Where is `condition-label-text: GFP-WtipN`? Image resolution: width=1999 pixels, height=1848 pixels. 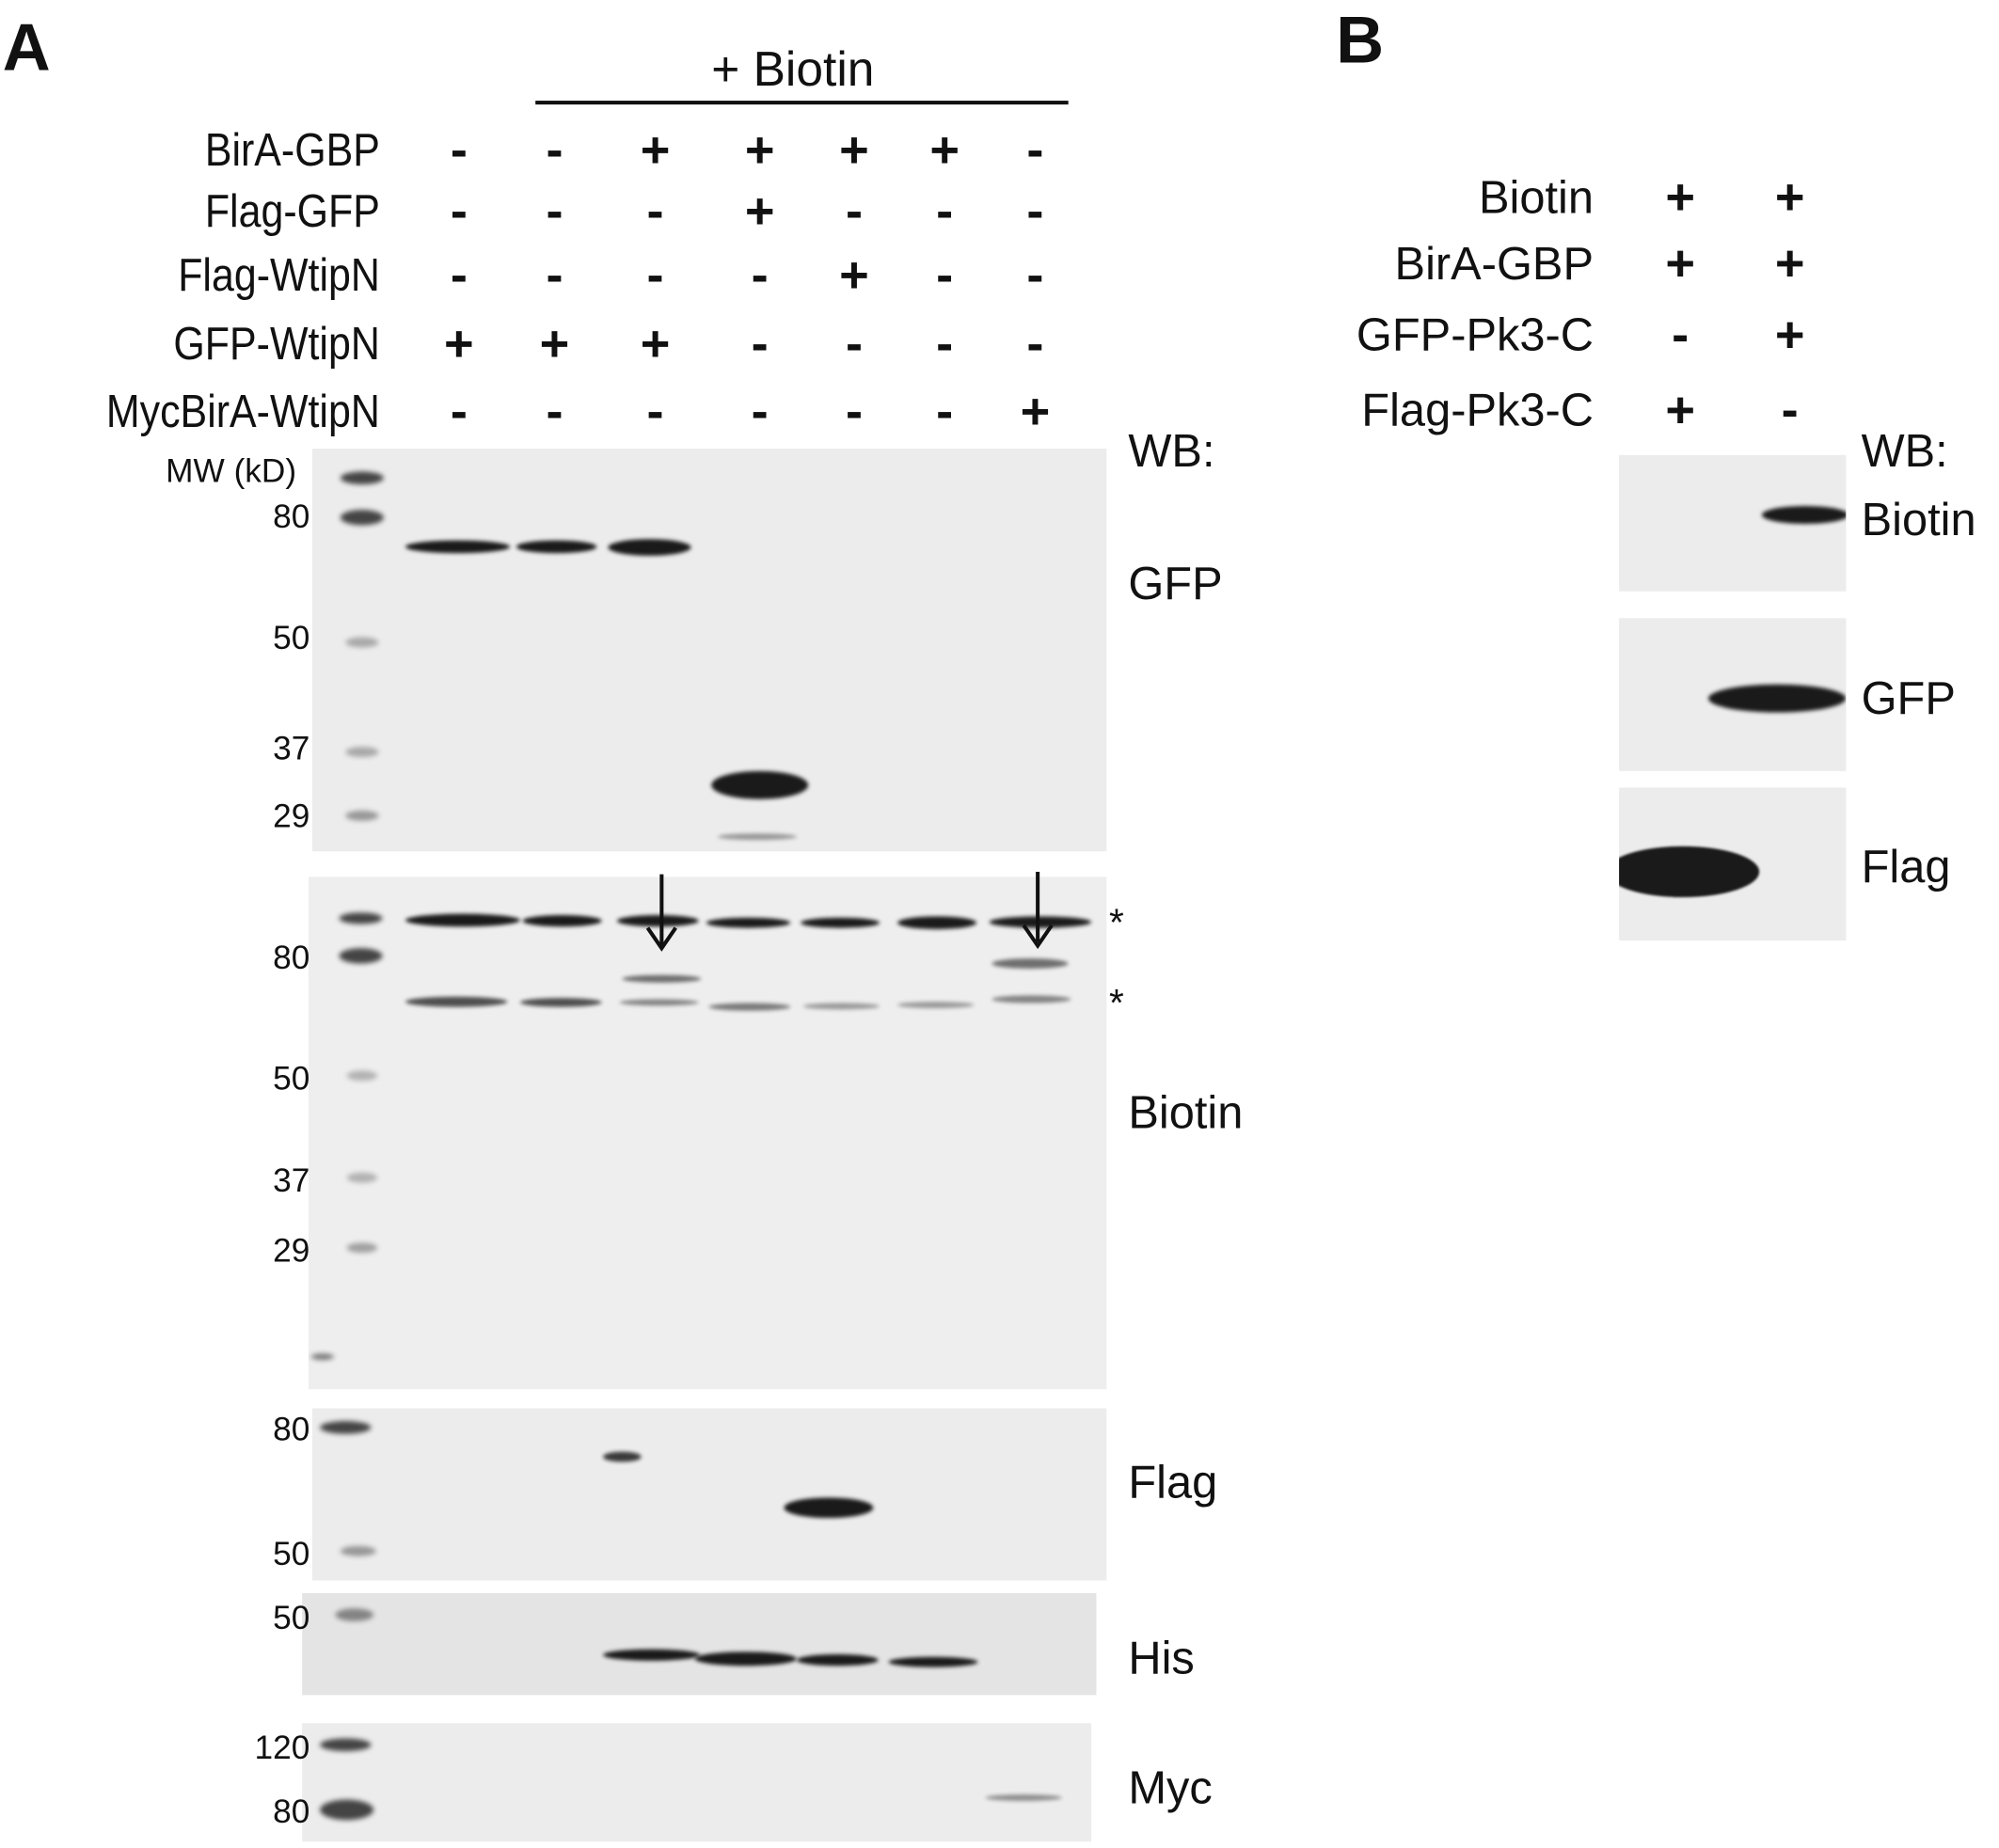
condition-label-text: GFP-WtipN is located at coordinates (276, 344).